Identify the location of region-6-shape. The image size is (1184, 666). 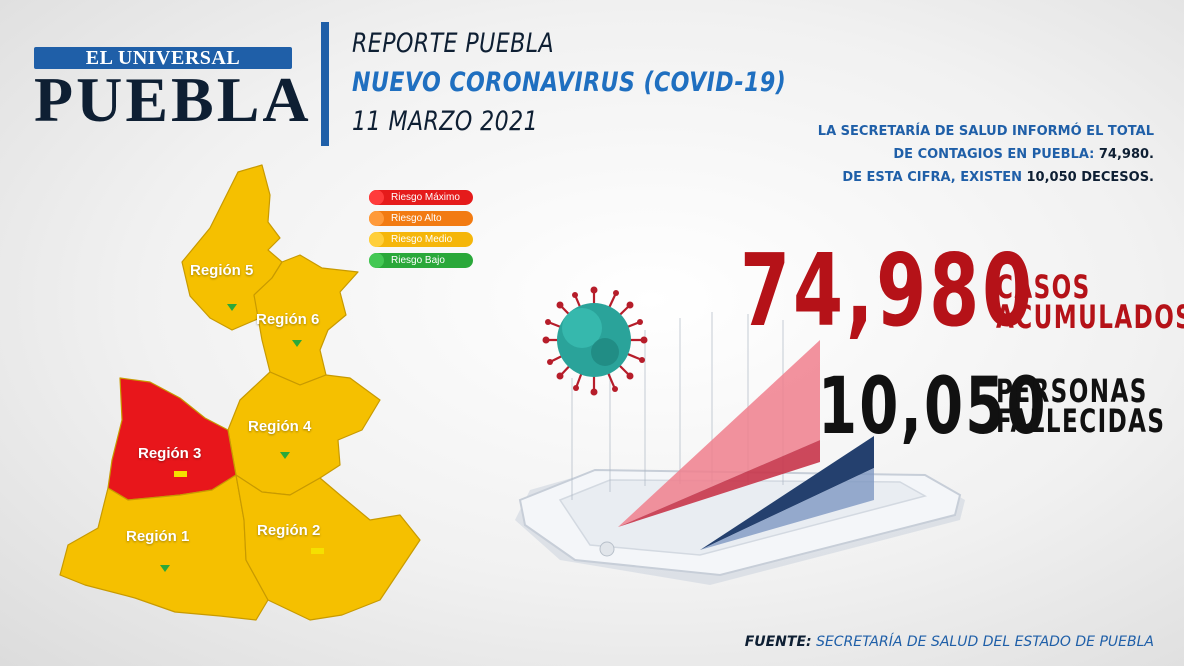
(306, 320).